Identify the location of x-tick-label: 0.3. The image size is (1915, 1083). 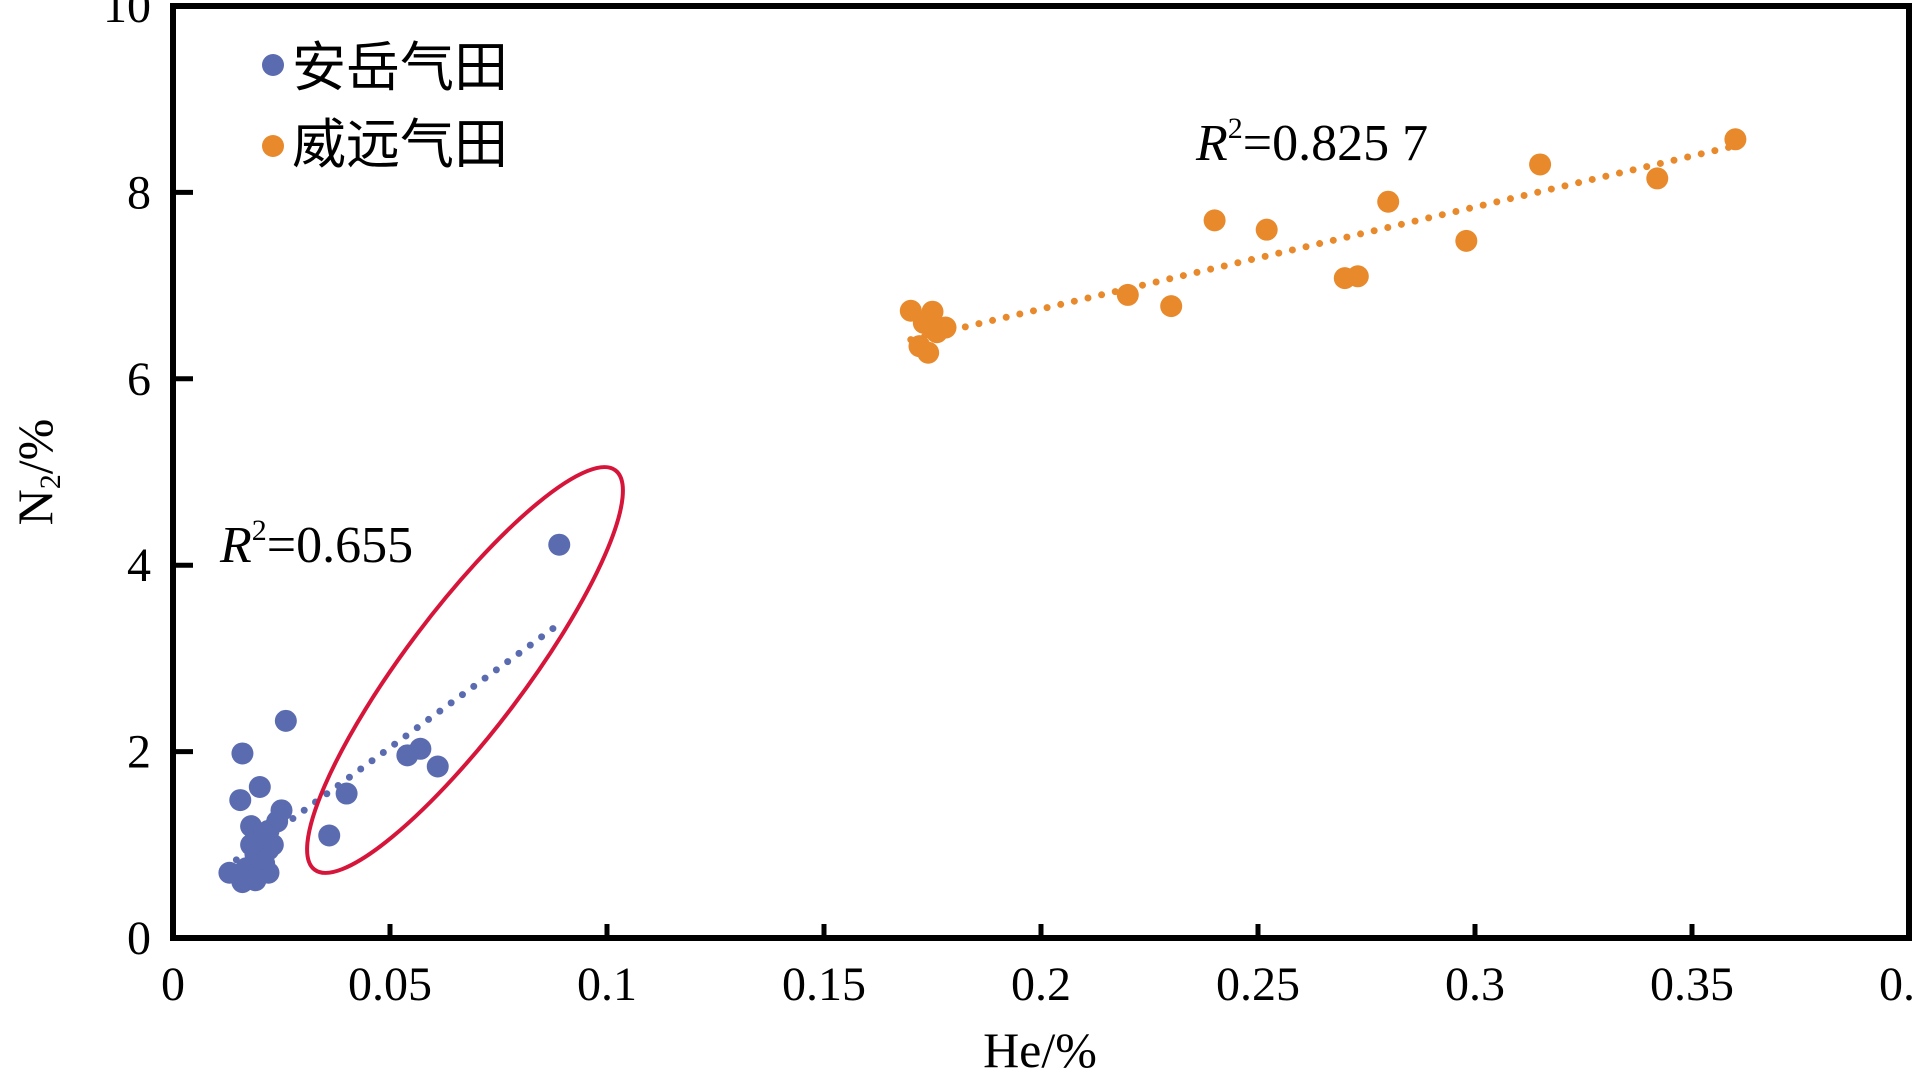
(1475, 984).